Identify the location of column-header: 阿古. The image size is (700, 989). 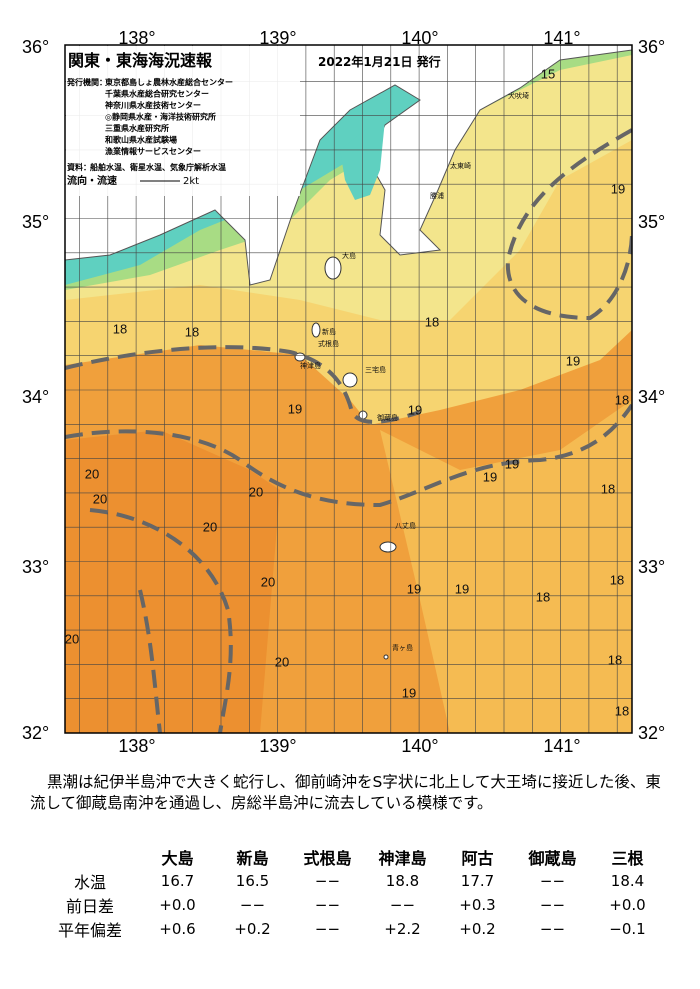
(477, 858).